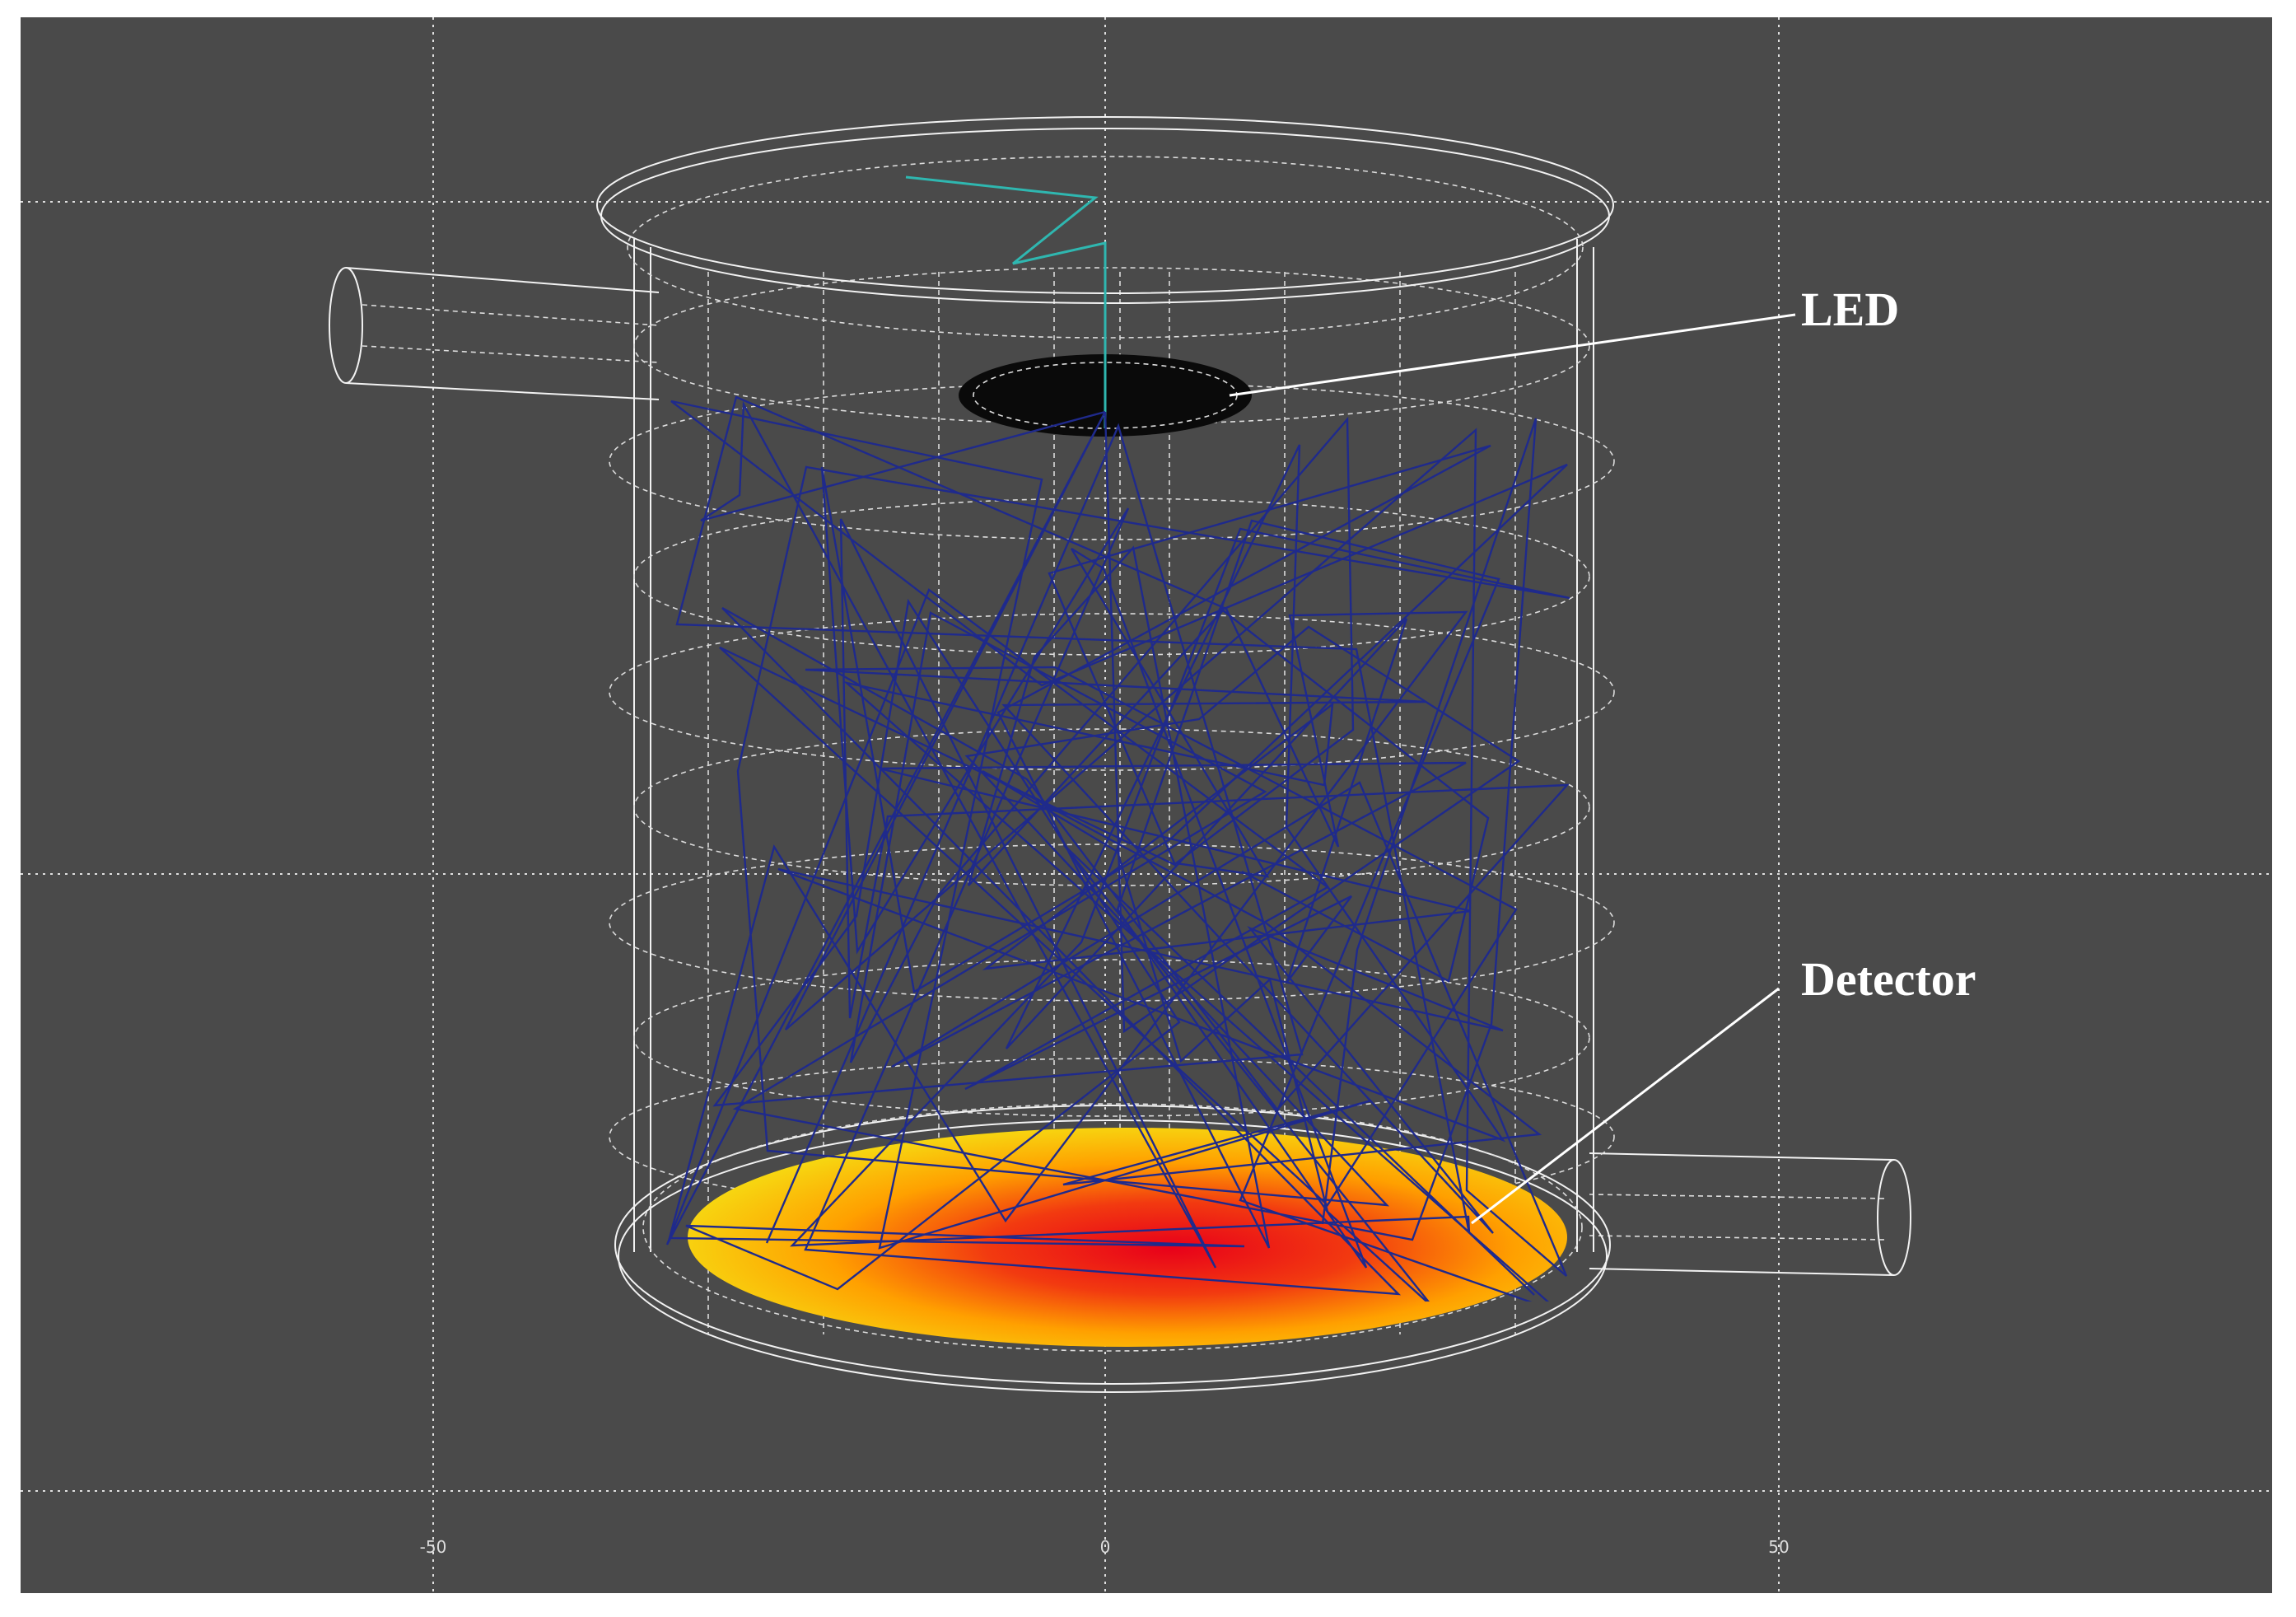 This screenshot has height=1617, width=2296. I want to click on detector-label: Detector, so click(1888, 979).